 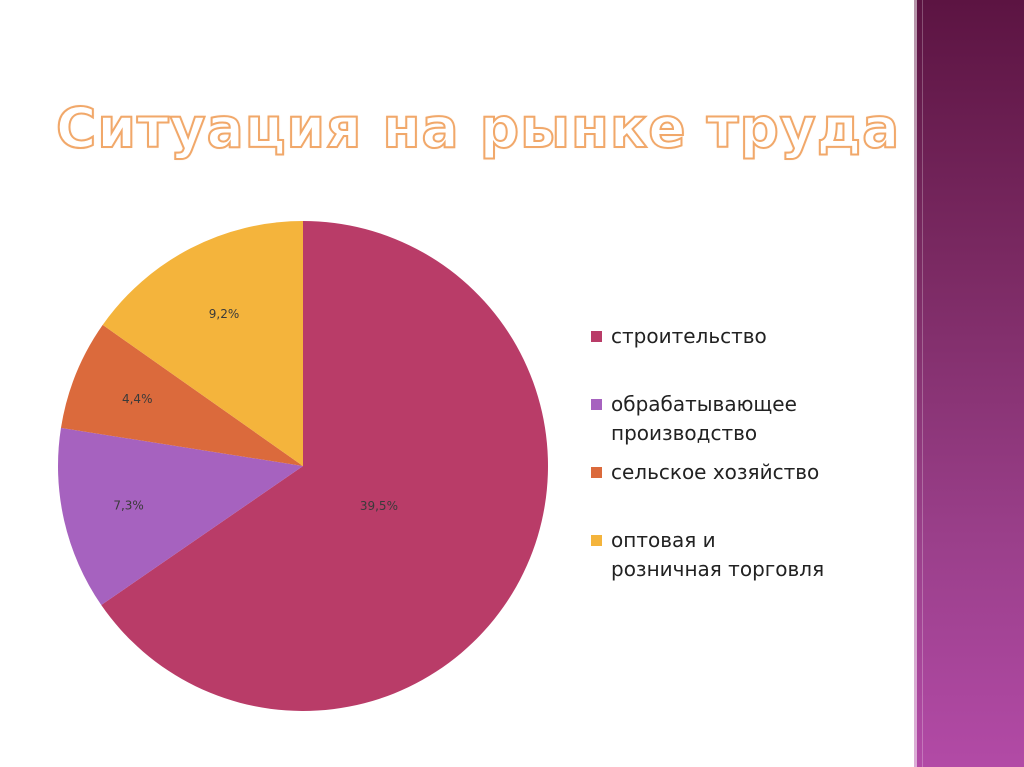 I want to click on legend-item-construction: строительство, so click(x=736, y=336).